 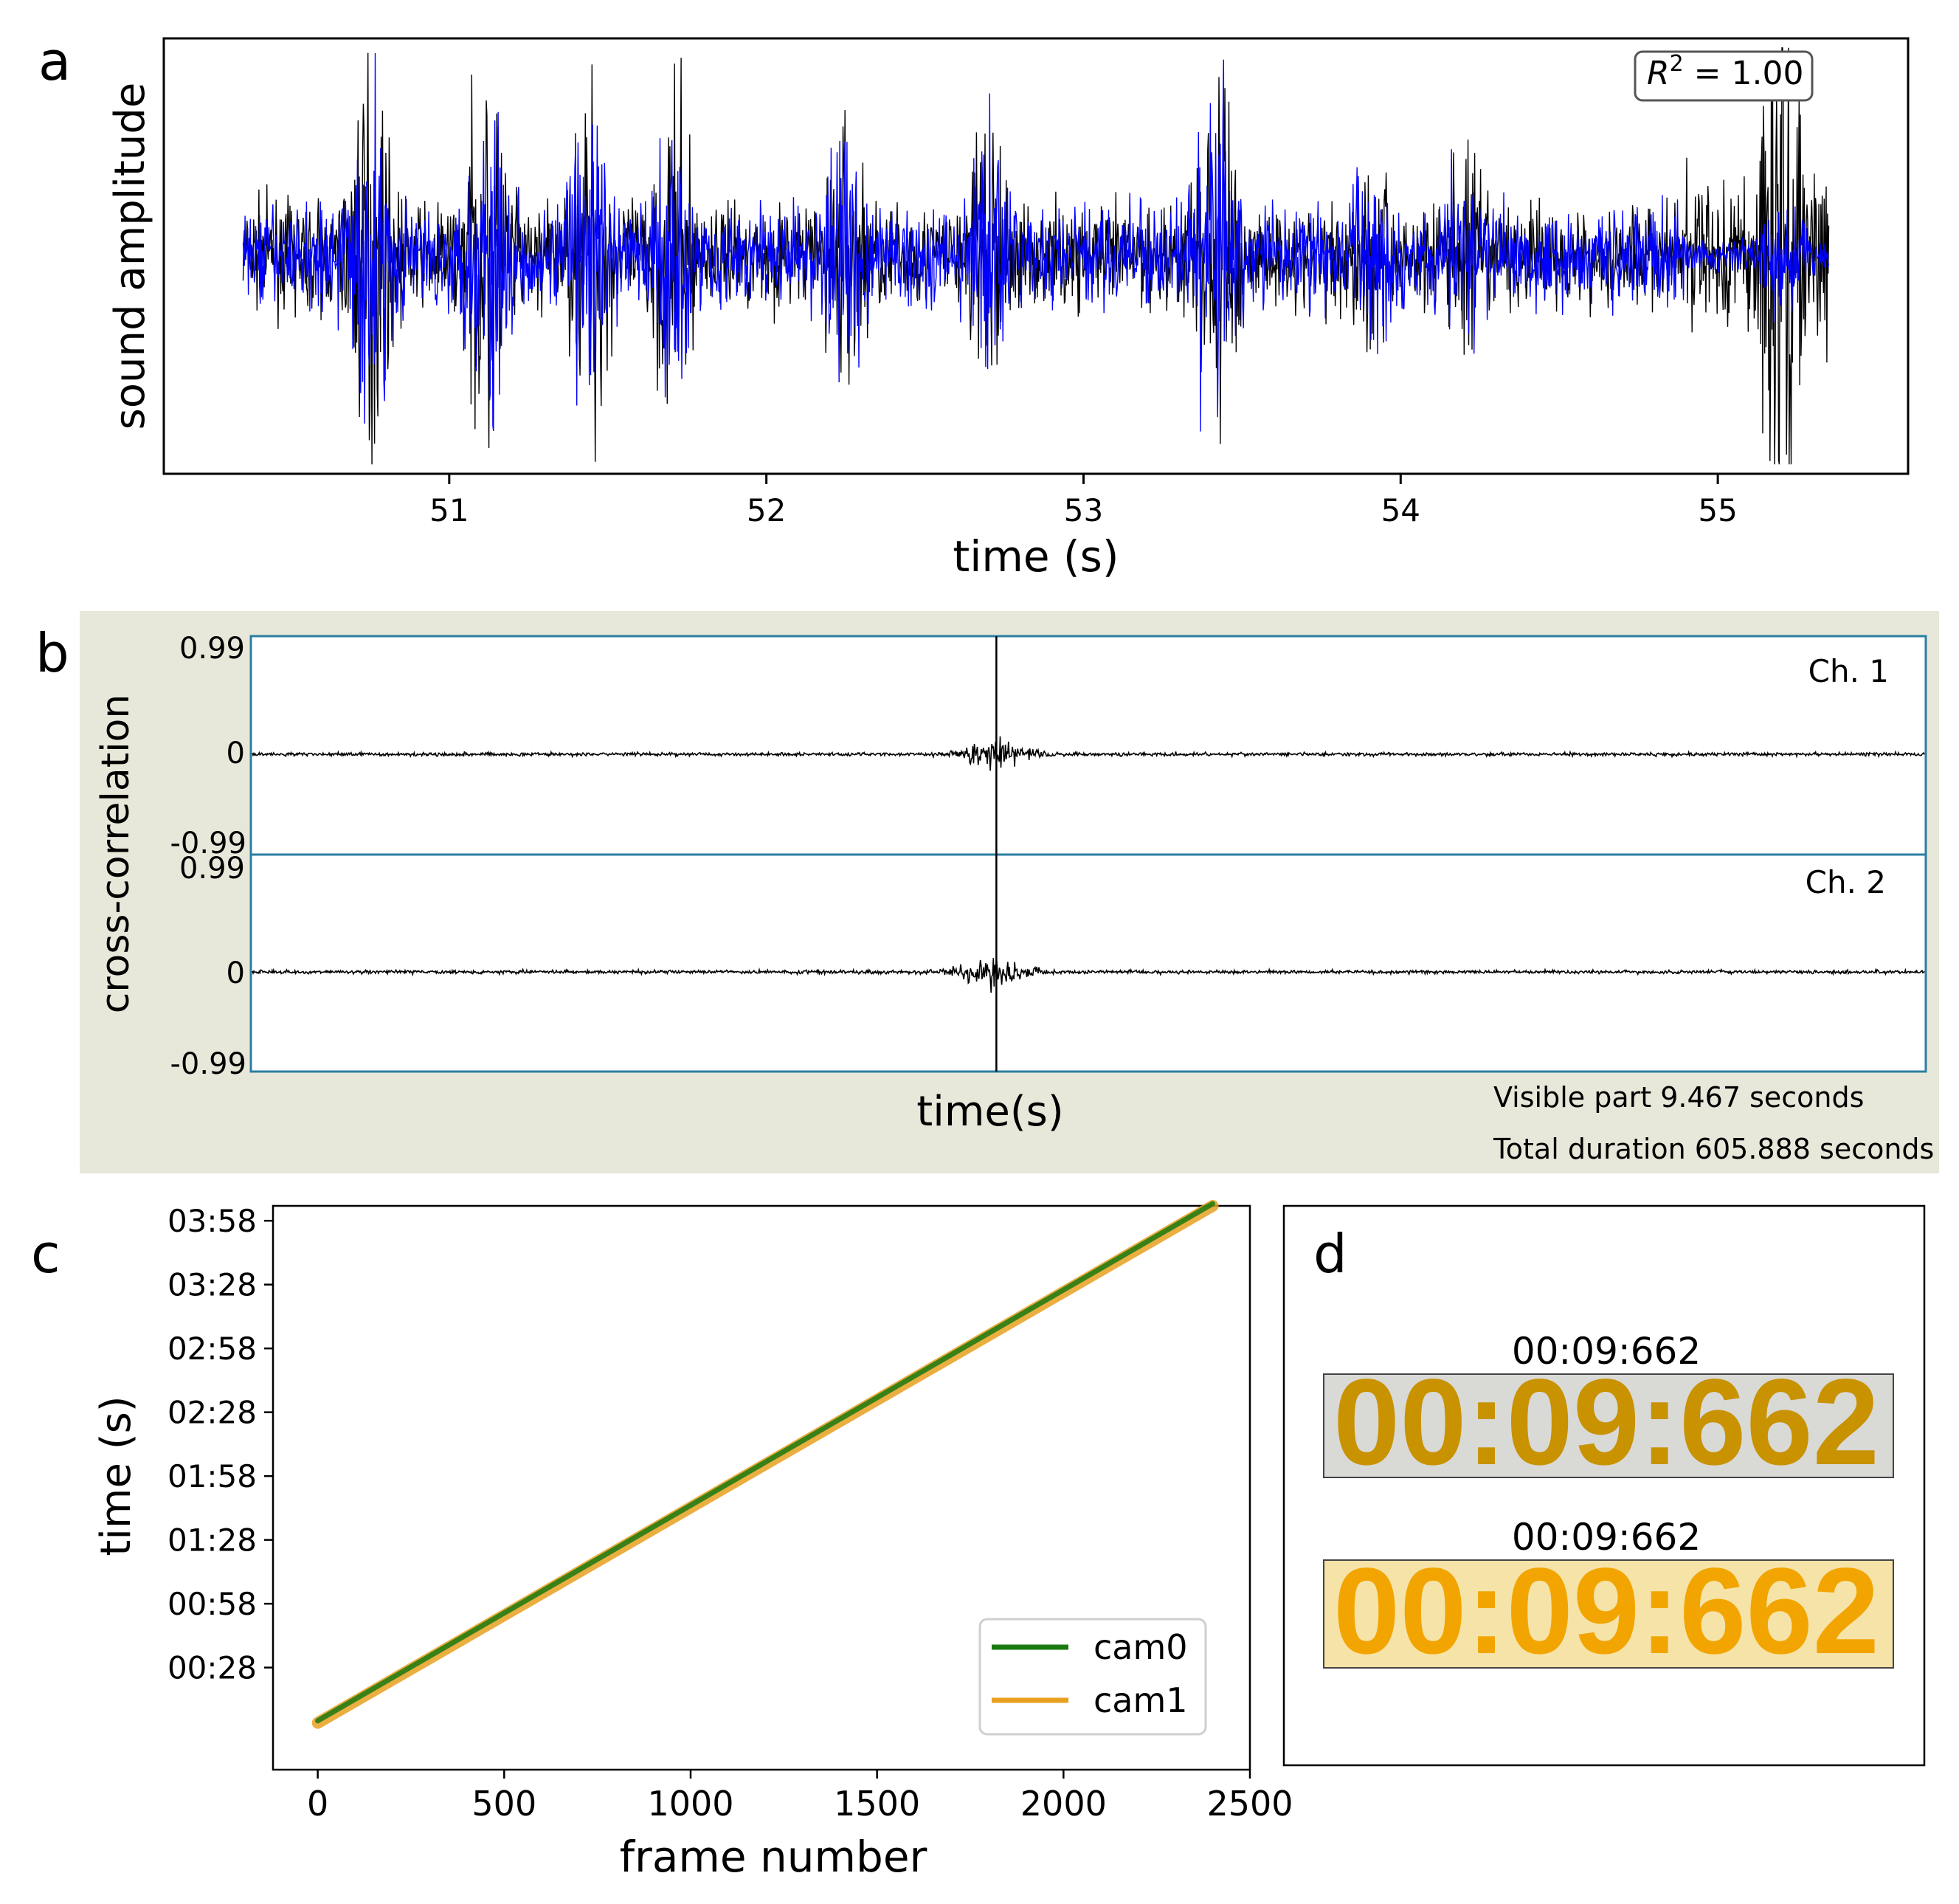 I want to click on xtick-label-c-1000: 1000, so click(x=690, y=1804).